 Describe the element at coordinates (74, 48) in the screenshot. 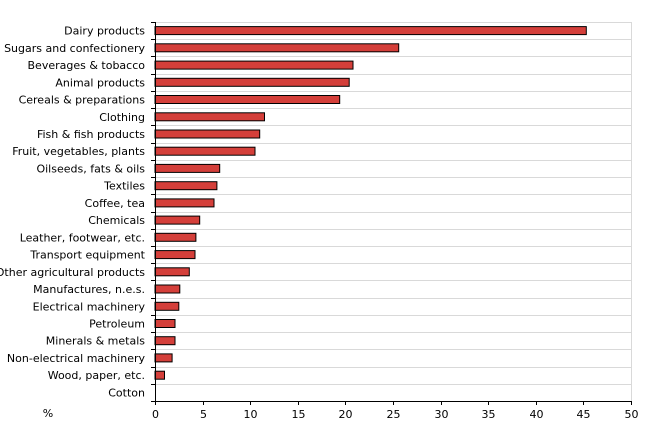

I see `category-label: Sugars and confectionery` at that location.